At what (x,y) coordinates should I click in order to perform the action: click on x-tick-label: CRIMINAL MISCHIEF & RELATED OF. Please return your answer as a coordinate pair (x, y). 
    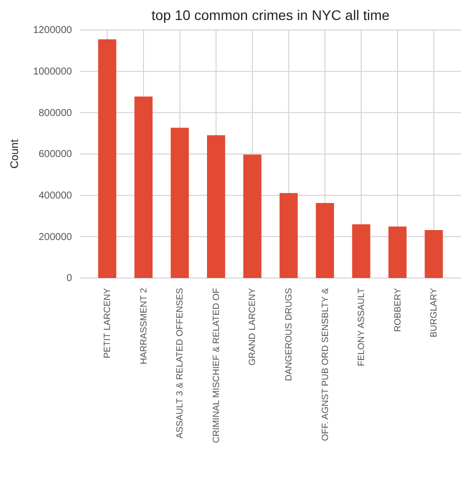
    Looking at the image, I should click on (215, 366).